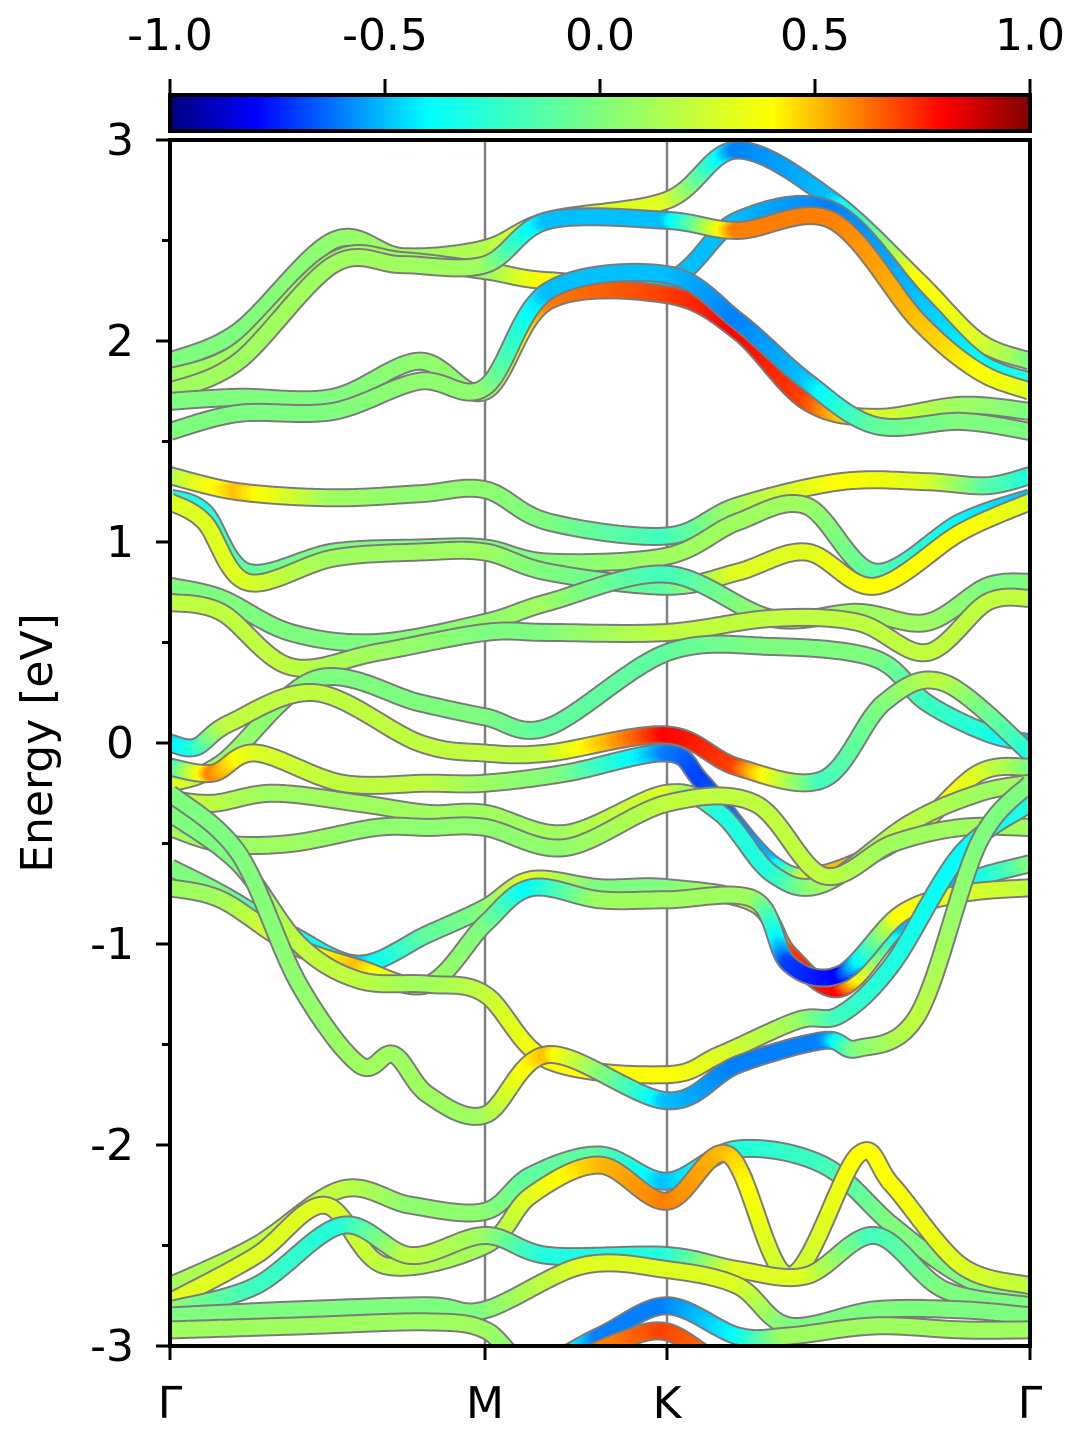 The height and width of the screenshot is (1440, 1080). I want to click on colorbar-tick-label: -0.5, so click(385, 35).